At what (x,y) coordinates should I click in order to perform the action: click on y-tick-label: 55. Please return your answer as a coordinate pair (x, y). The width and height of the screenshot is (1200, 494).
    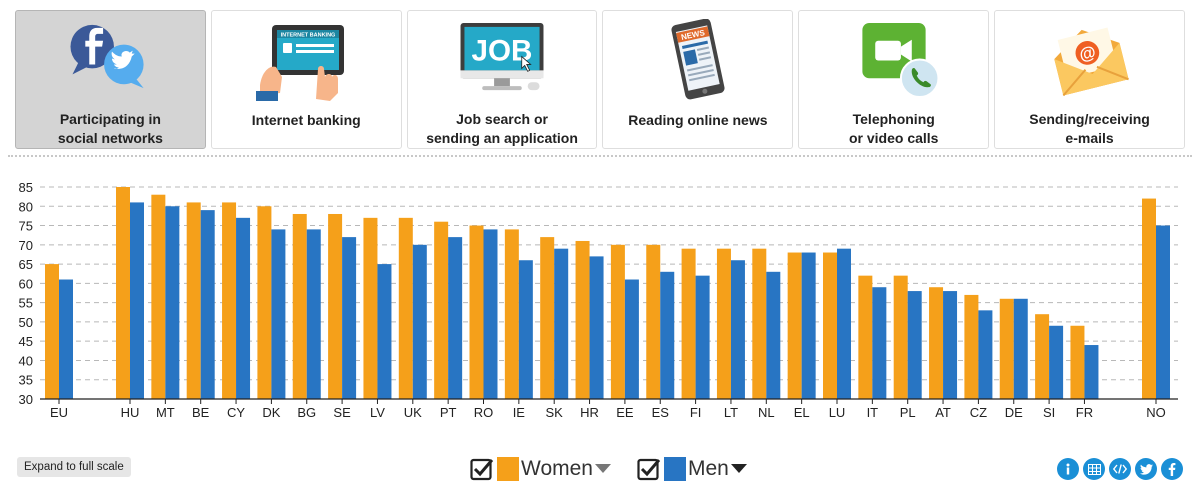
    Looking at the image, I should click on (26, 303).